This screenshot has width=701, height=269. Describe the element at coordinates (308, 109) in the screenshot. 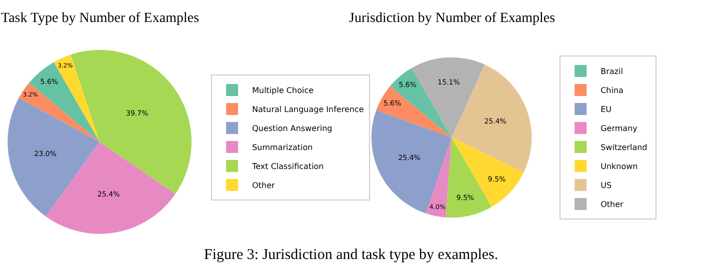

I see `legend-label: Natural Language Inference` at that location.